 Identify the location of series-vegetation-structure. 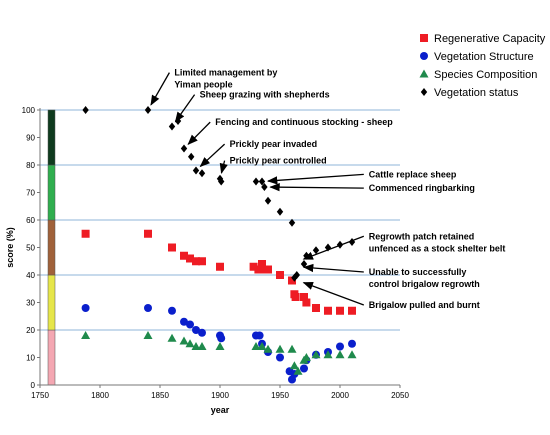
(218, 344).